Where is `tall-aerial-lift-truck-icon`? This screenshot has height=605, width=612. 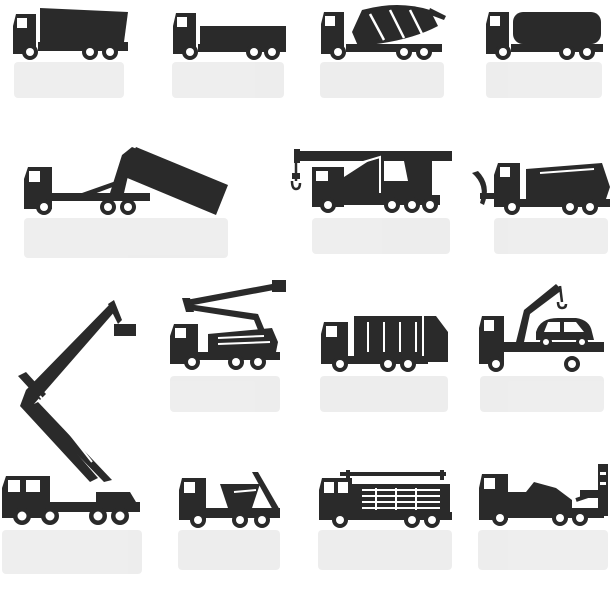
tall-aerial-lift-truck-icon is located at coordinates (71, 412).